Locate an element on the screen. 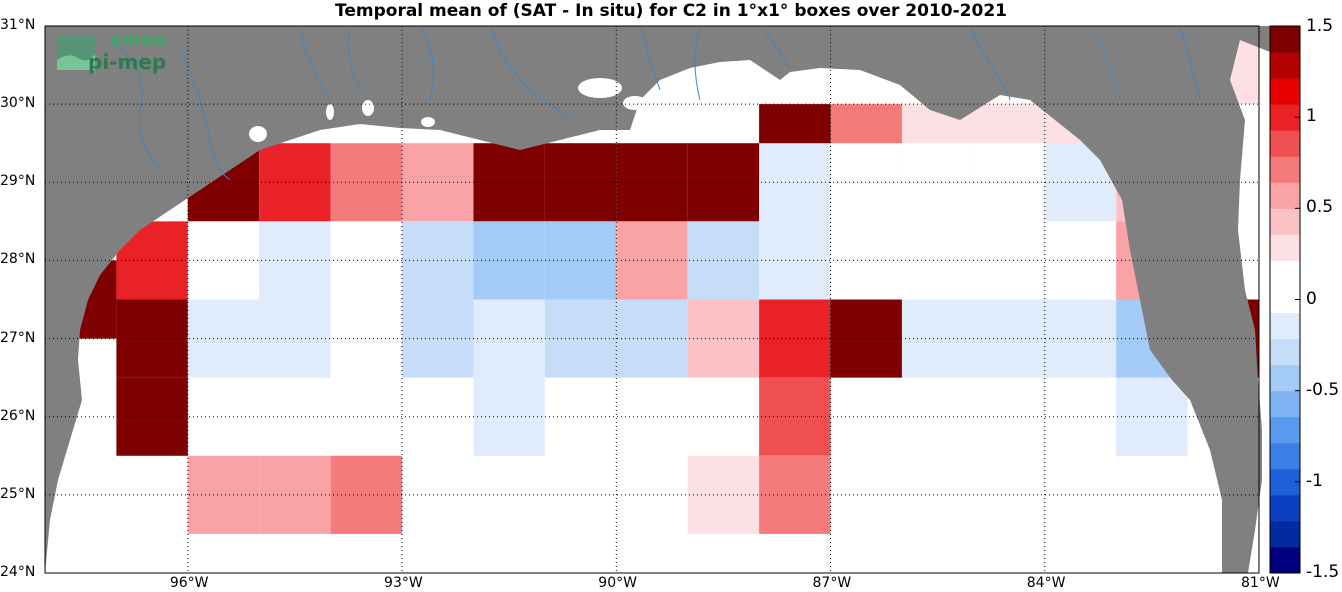 The width and height of the screenshot is (1342, 592). colorbar-tick-label: 0.5 is located at coordinates (1320, 207).